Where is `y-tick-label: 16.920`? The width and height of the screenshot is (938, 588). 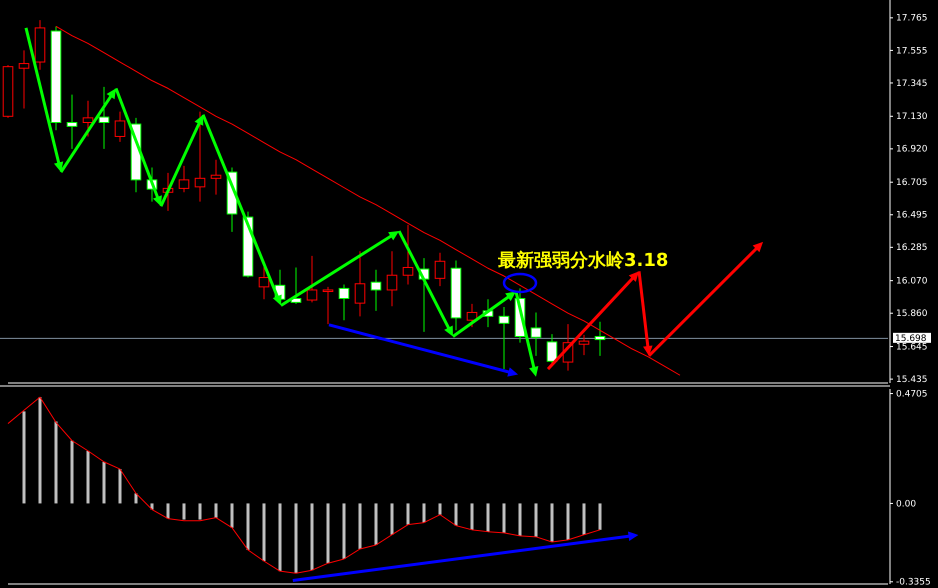
y-tick-label: 16.920 is located at coordinates (912, 149).